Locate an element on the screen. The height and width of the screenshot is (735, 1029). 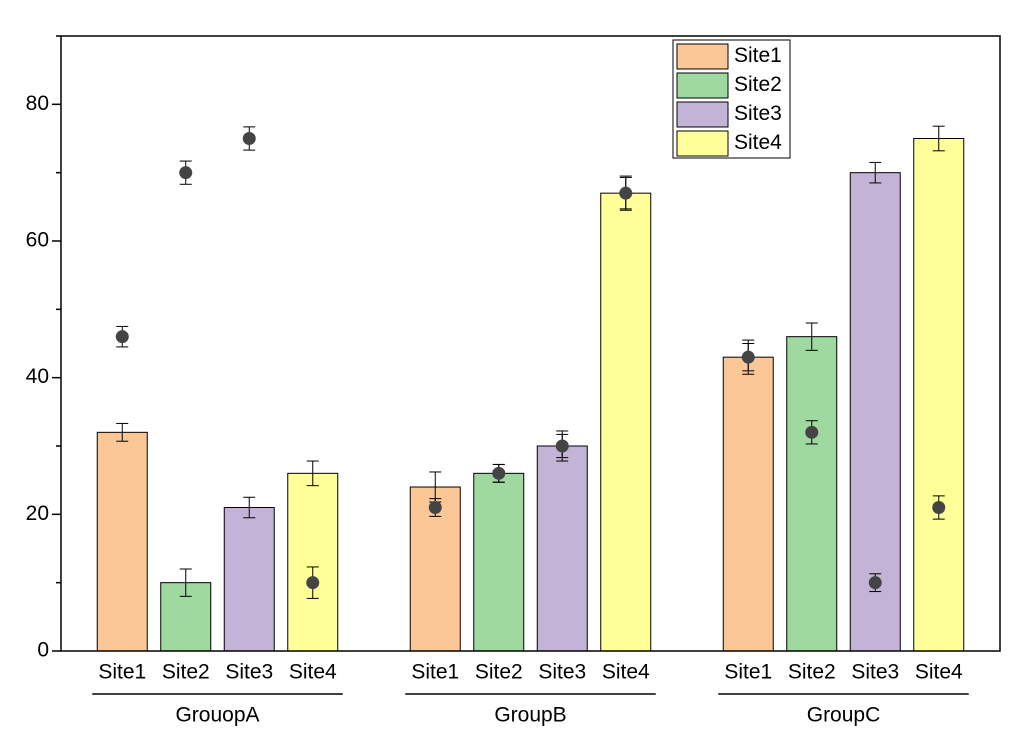
y-tick-label: 60 is located at coordinates (37, 240).